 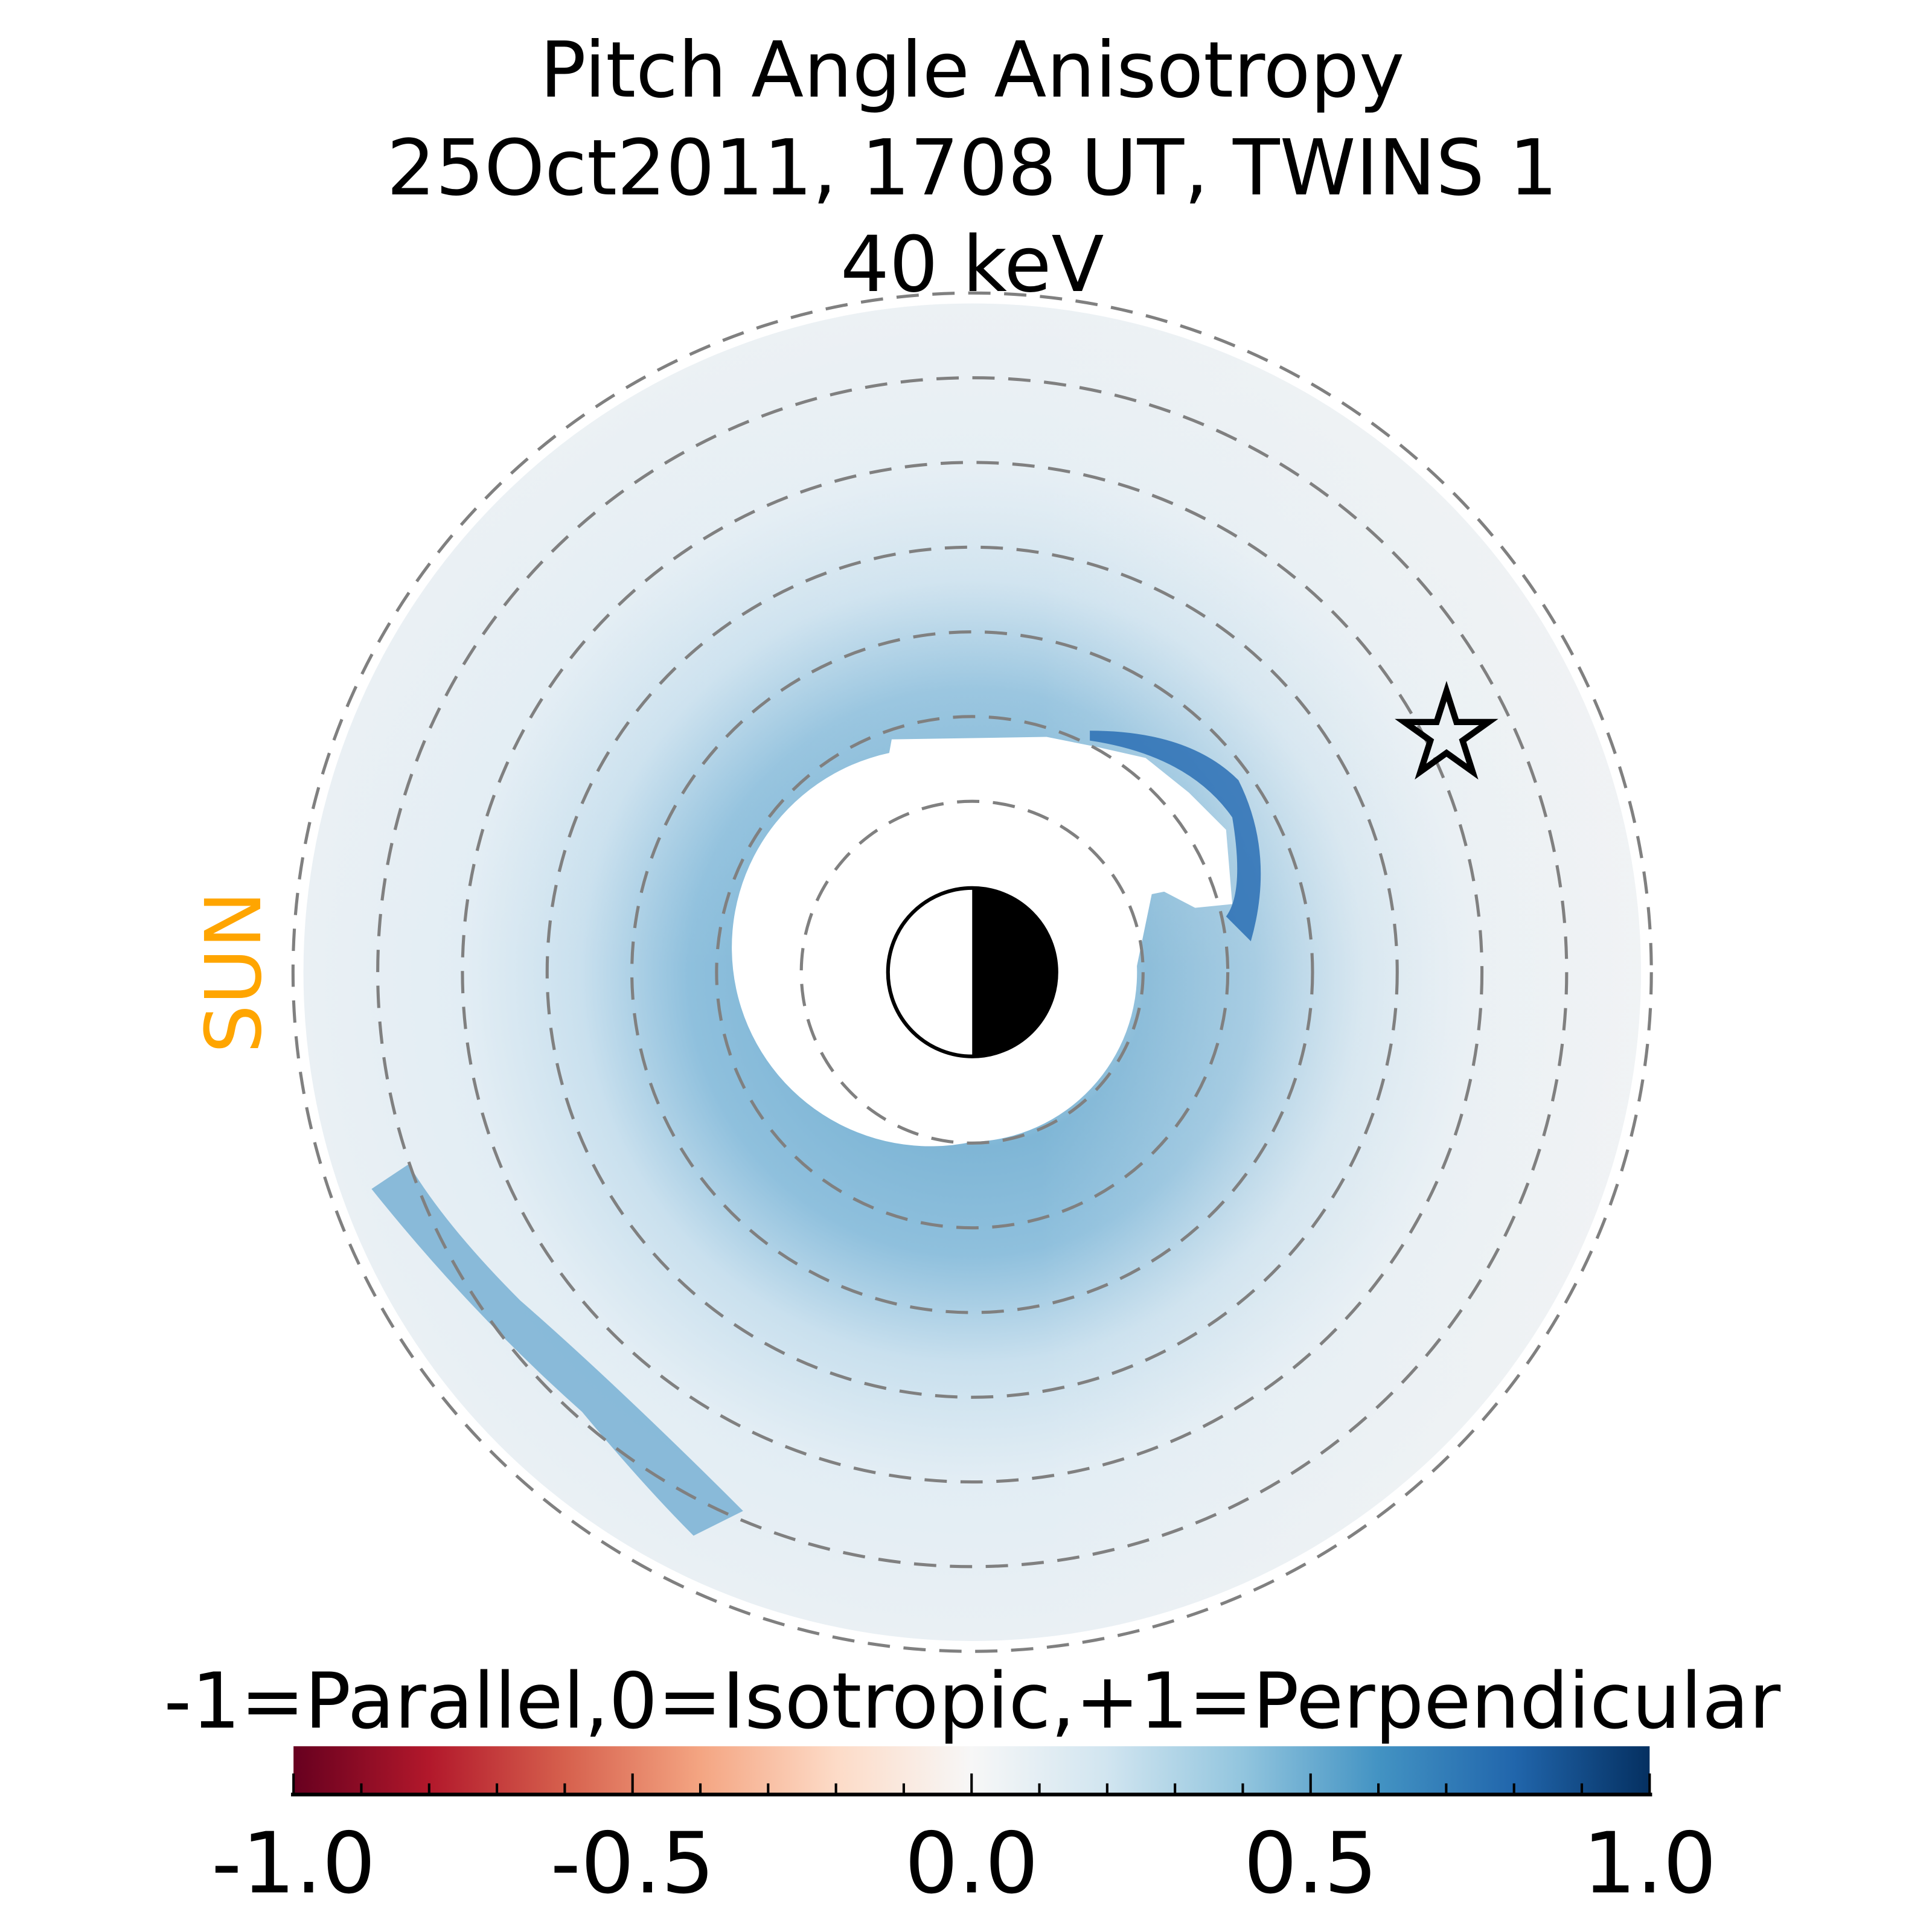 What do you see at coordinates (972, 168) in the screenshot?
I see `title-line-2: 25Oct2011, 1708 UT, TWINS 1` at bounding box center [972, 168].